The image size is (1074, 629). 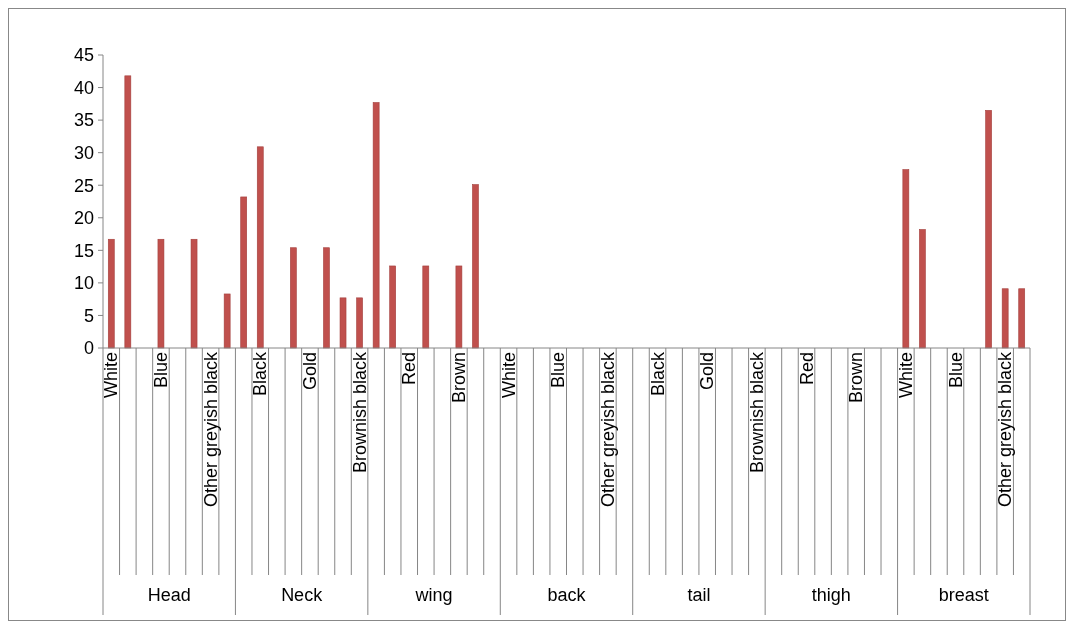 I want to click on y-tick-label: 25, so click(x=83, y=185).